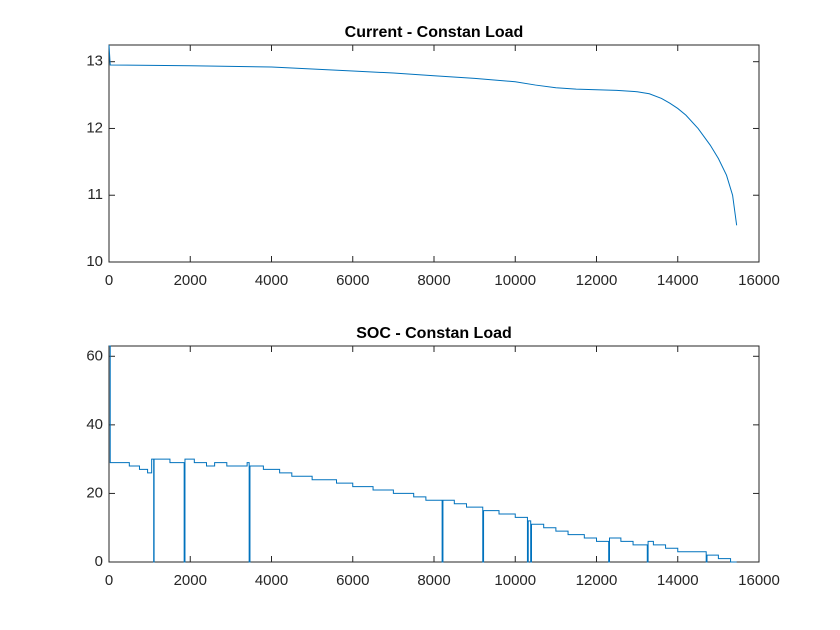  Describe the element at coordinates (94, 492) in the screenshot. I see `y-tick-label: 20` at that location.